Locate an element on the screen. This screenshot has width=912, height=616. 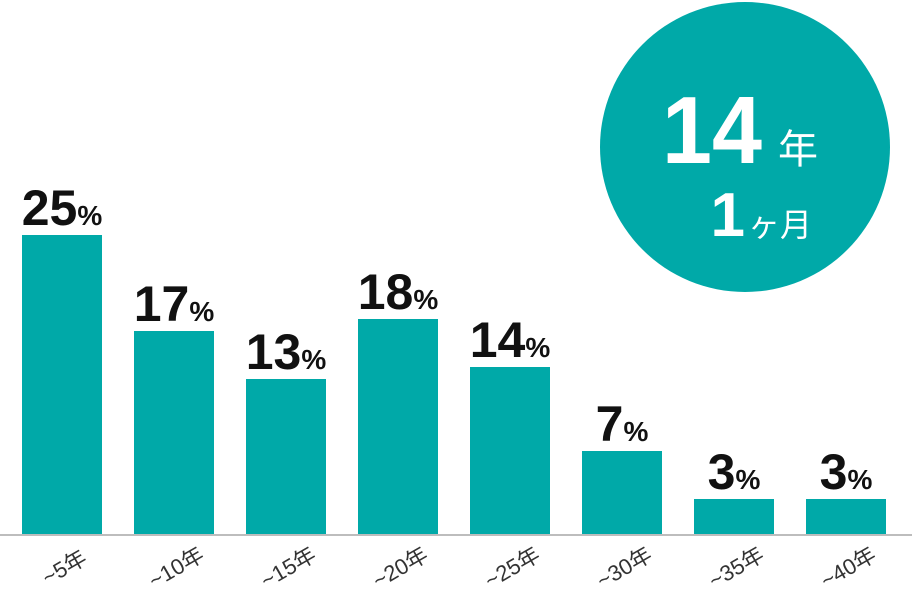
bar-value-number: 14 is located at coordinates (498, 340).